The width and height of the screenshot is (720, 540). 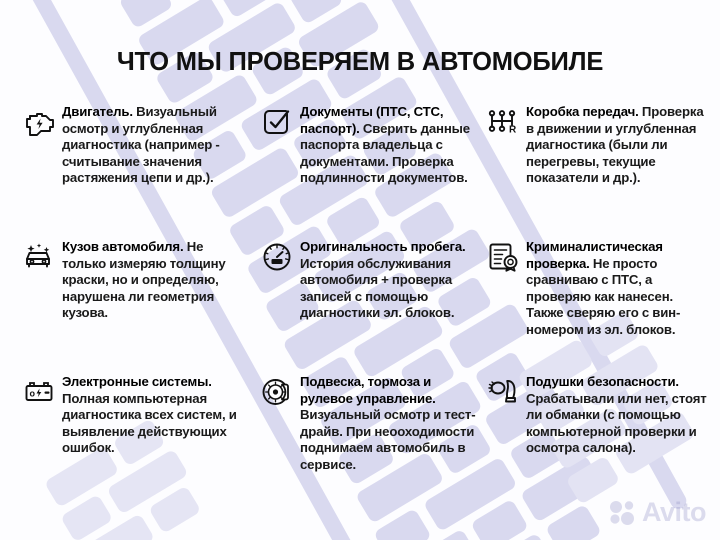 I want to click on forensic-document-stamp-icon, so click(x=503, y=257).